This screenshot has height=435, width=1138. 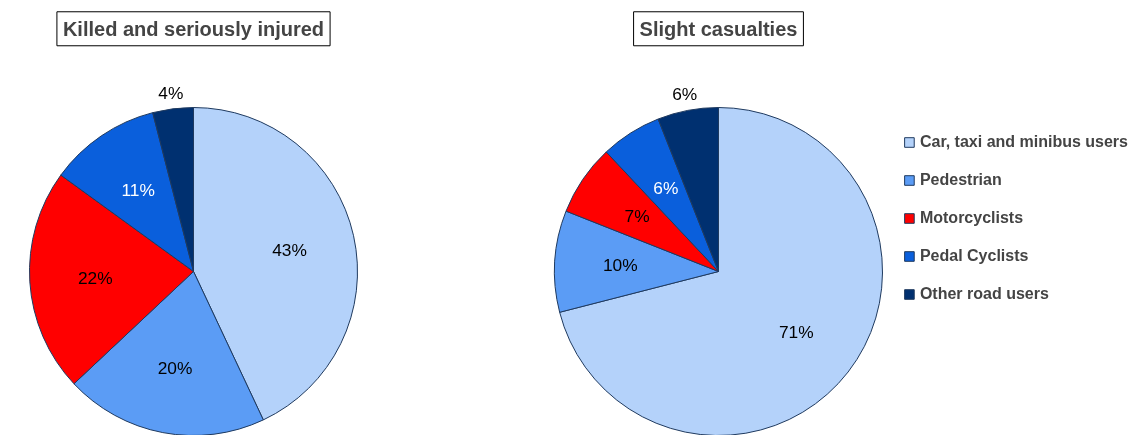 I want to click on legend-label: Pedal Cyclists, so click(x=974, y=255).